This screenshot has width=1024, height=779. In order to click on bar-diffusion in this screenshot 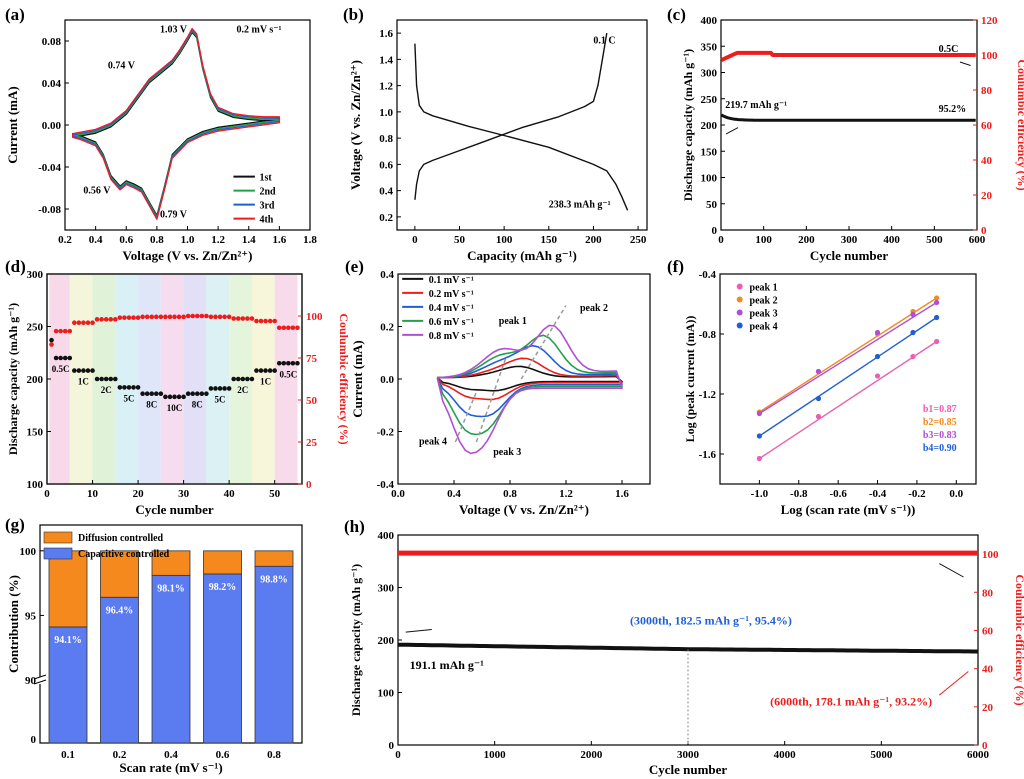, I will do `click(68, 589)`.